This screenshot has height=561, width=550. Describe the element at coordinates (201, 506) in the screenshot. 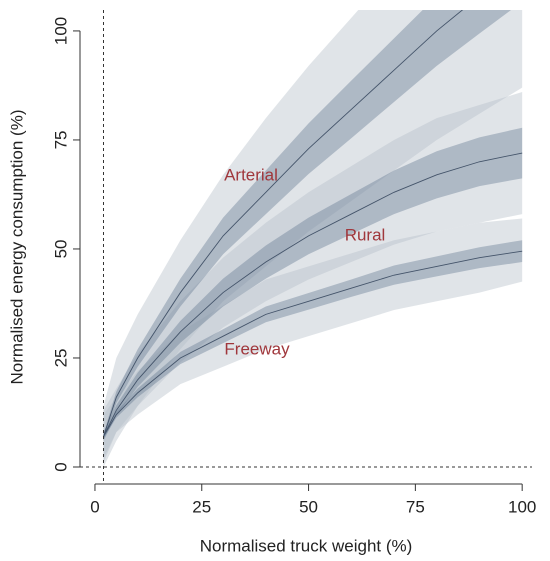

I see `x-tick-label: 25` at that location.